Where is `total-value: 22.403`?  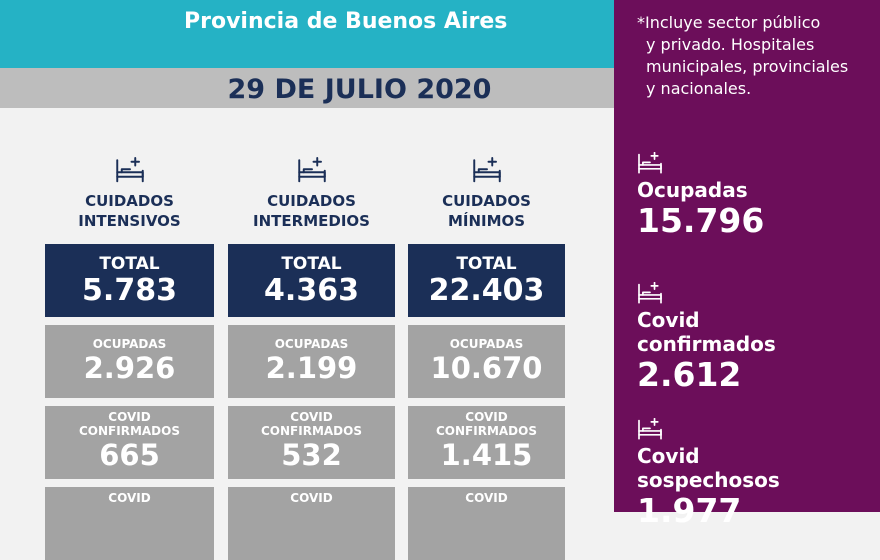 total-value: 22.403 is located at coordinates (486, 290).